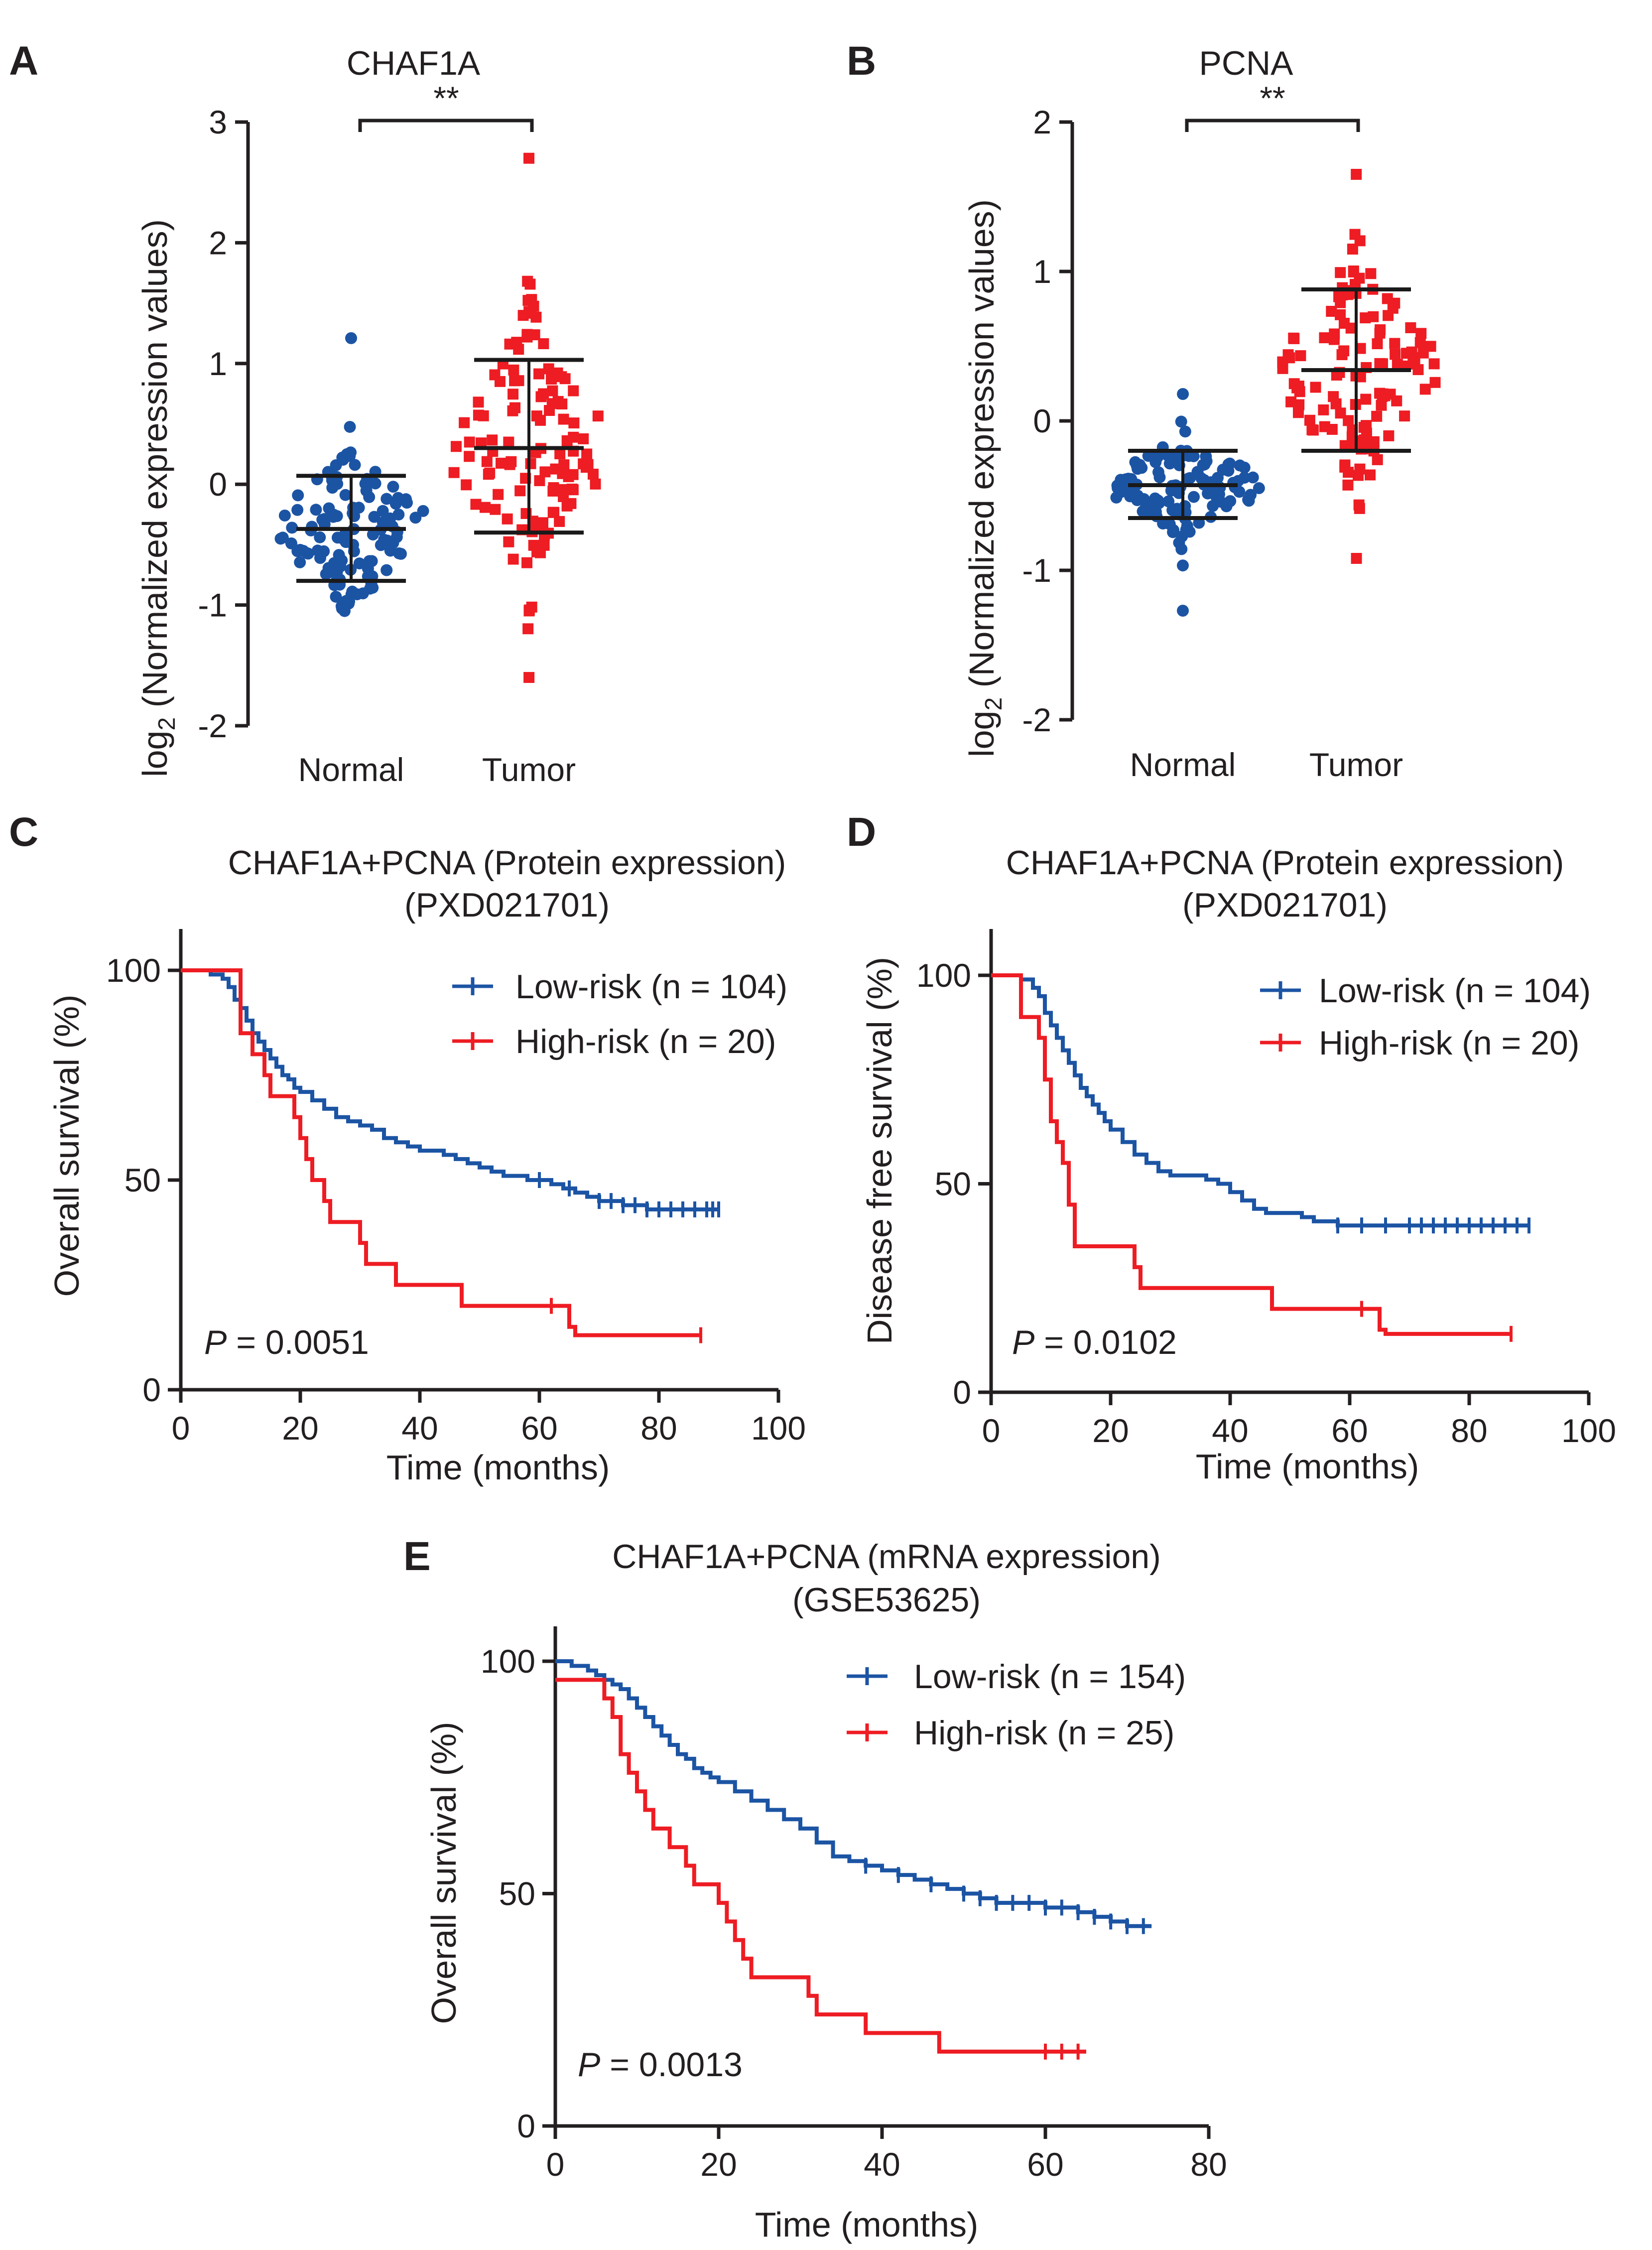  Describe the element at coordinates (1285, 863) in the screenshot. I see `panel-d-title-line1: CHAF1A+PCNA (Protein expression)` at that location.